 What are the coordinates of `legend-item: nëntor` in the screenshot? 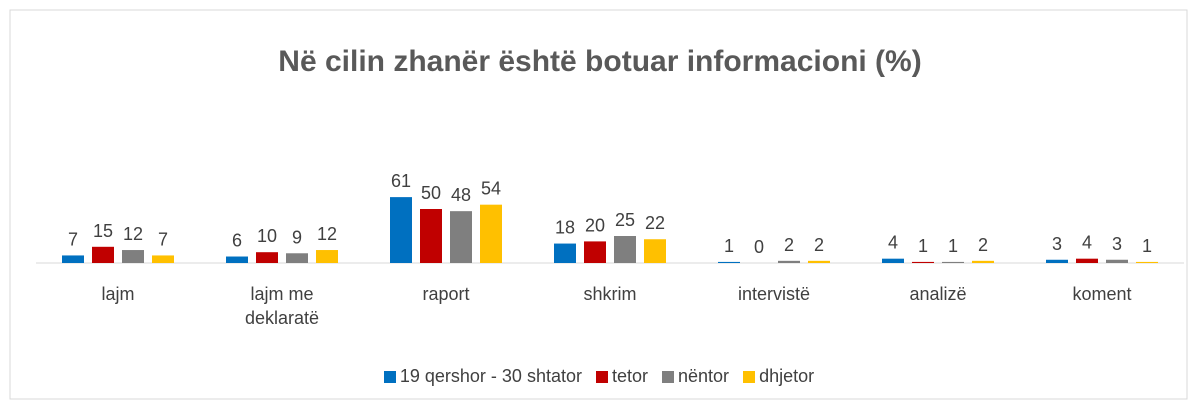 It's located at (695, 376).